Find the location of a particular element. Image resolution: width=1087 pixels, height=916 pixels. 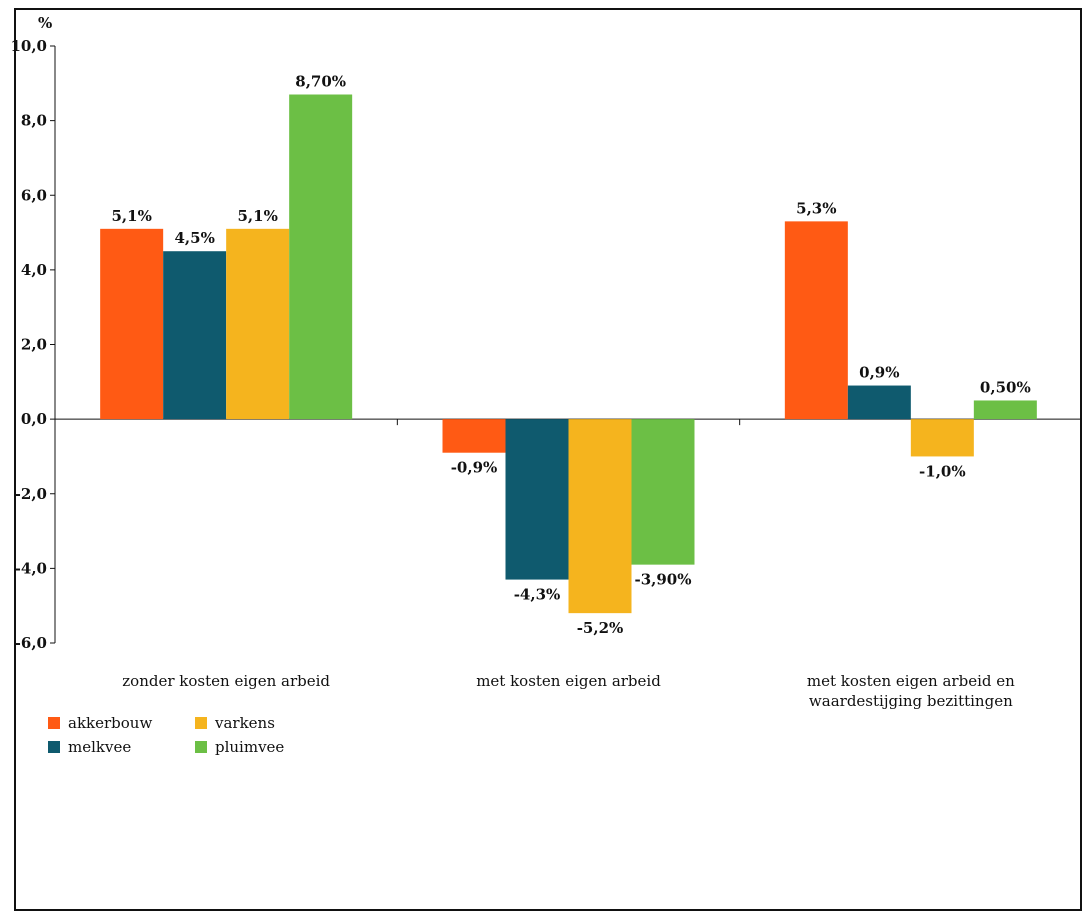

y-tick-label: 8,0 is located at coordinates (34, 121).